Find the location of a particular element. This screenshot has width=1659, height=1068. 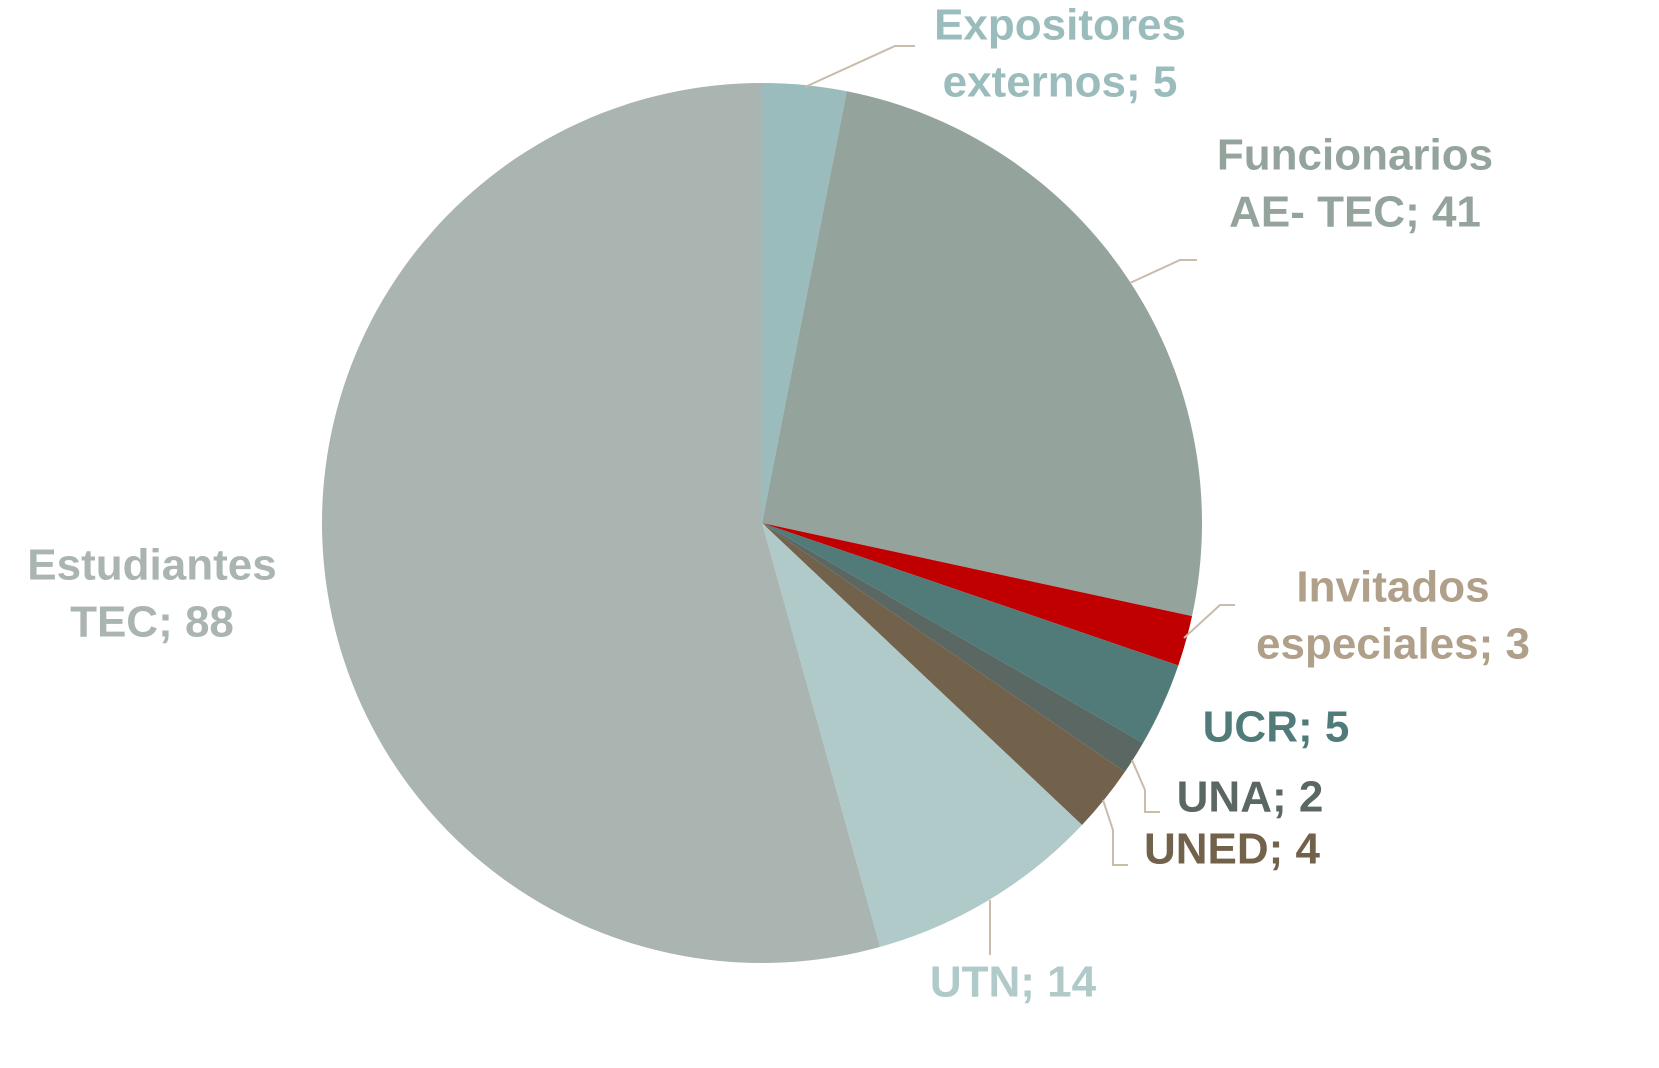

data-label: Invitados is located at coordinates (1392, 587).